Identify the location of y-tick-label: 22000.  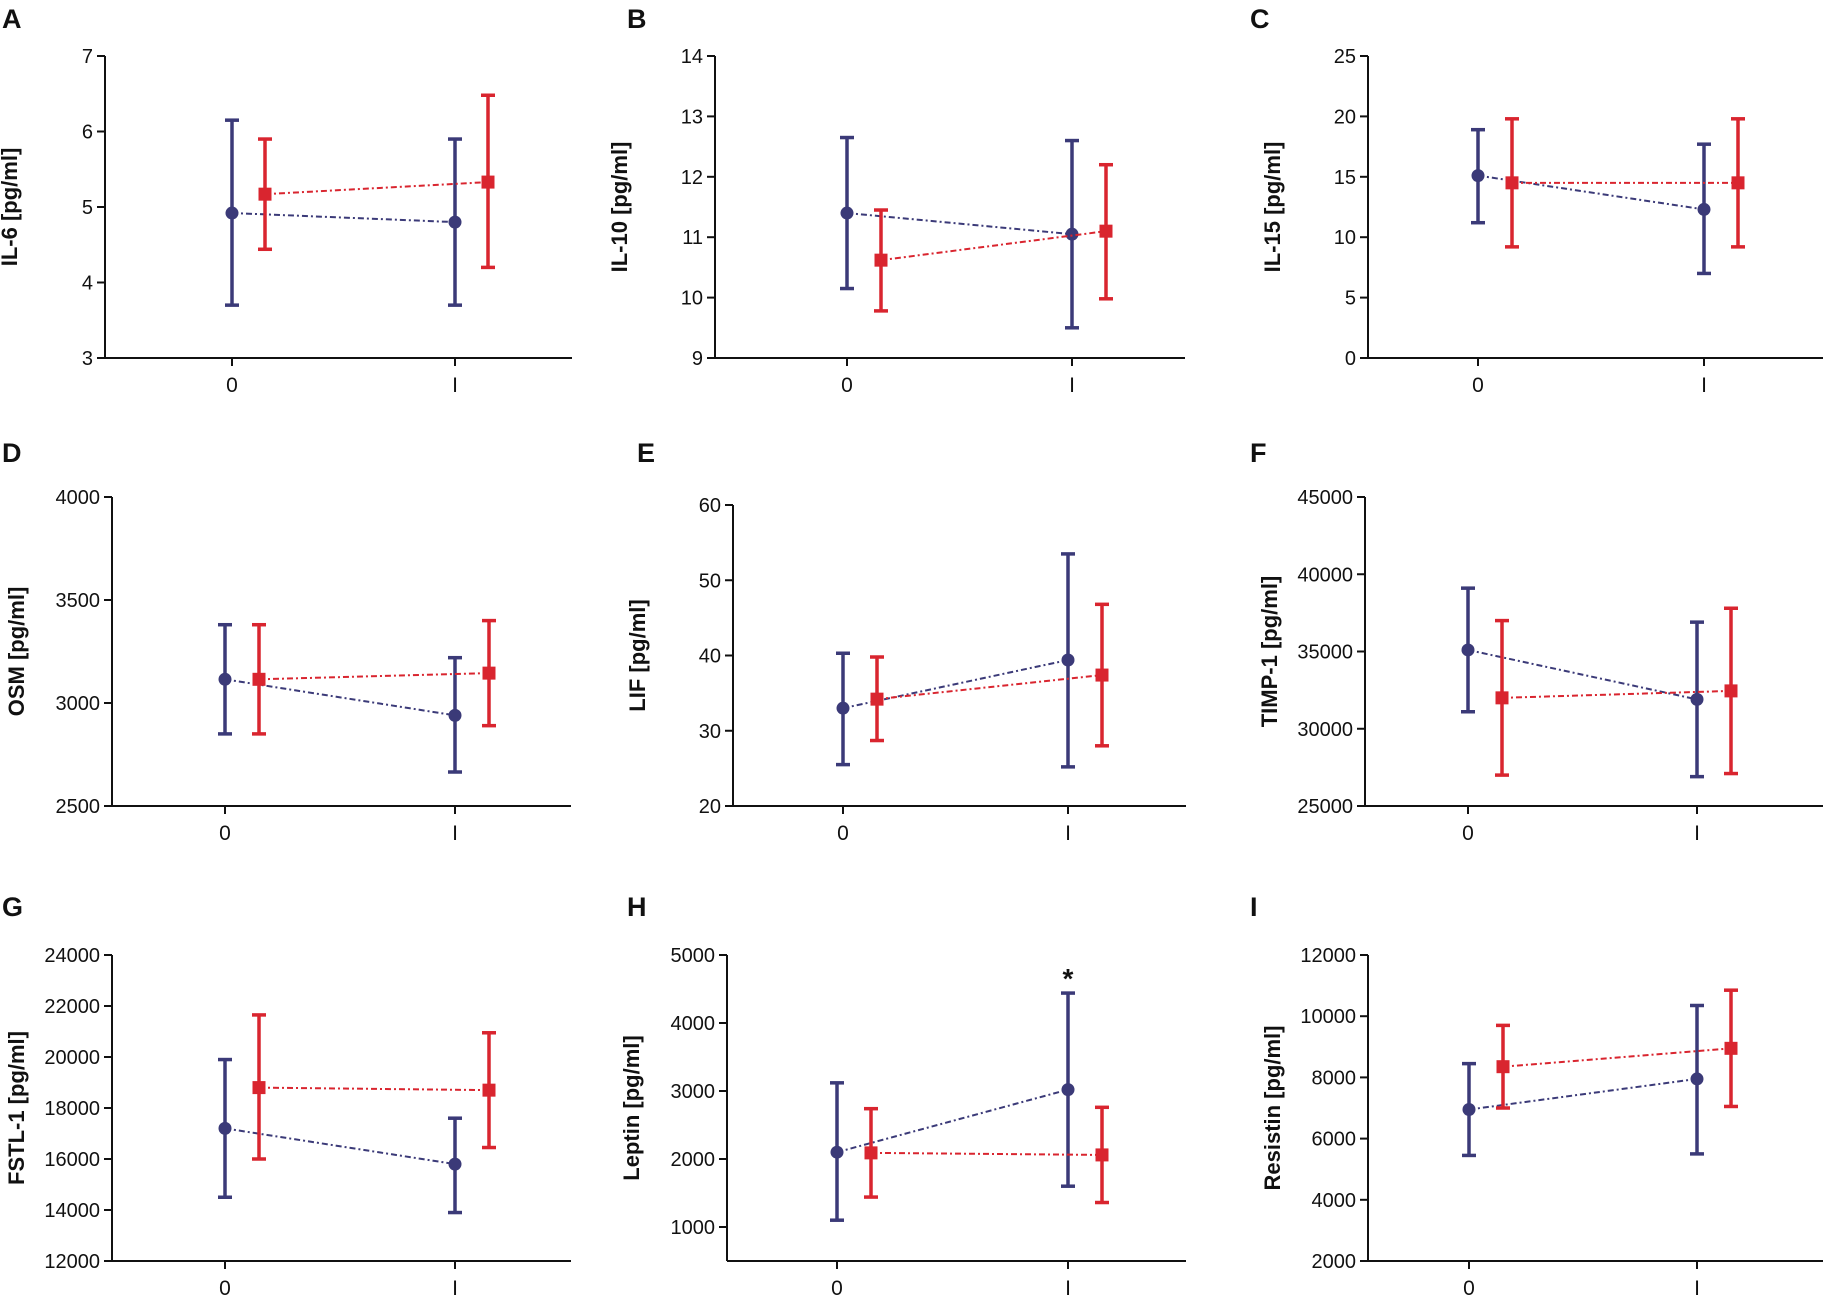
(72, 1007).